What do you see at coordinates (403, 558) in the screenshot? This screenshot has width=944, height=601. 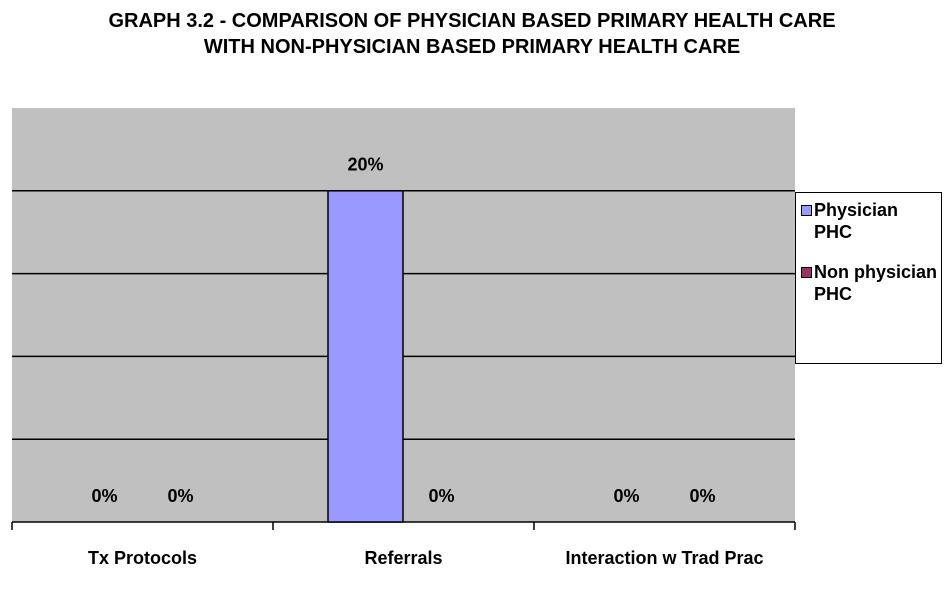 I see `x-tick-label: Referrals` at bounding box center [403, 558].